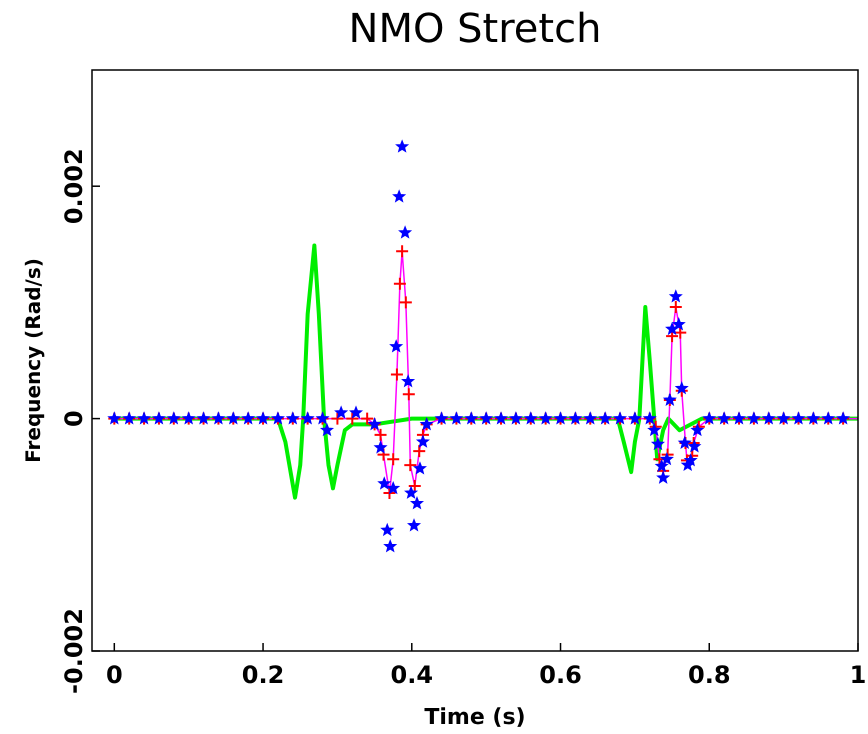 The image size is (868, 734). Describe the element at coordinates (412, 675) in the screenshot. I see `x-tick-label: 0.4` at that location.